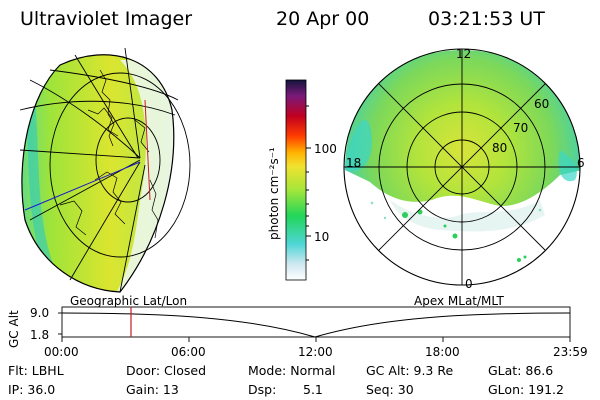 This screenshot has height=400, width=600. What do you see at coordinates (82, 186) in the screenshot?
I see `orbit-track` at bounding box center [82, 186].